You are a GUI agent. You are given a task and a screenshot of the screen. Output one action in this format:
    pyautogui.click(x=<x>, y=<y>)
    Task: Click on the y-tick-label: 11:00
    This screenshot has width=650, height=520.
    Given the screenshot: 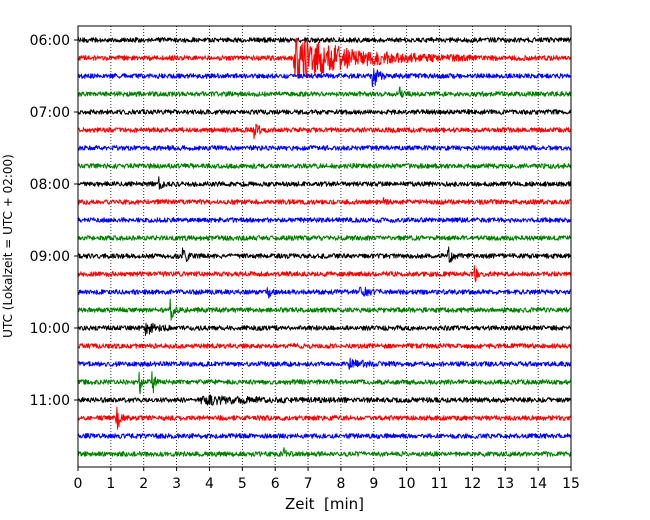 What is the action you would take?
    pyautogui.click(x=50, y=401)
    